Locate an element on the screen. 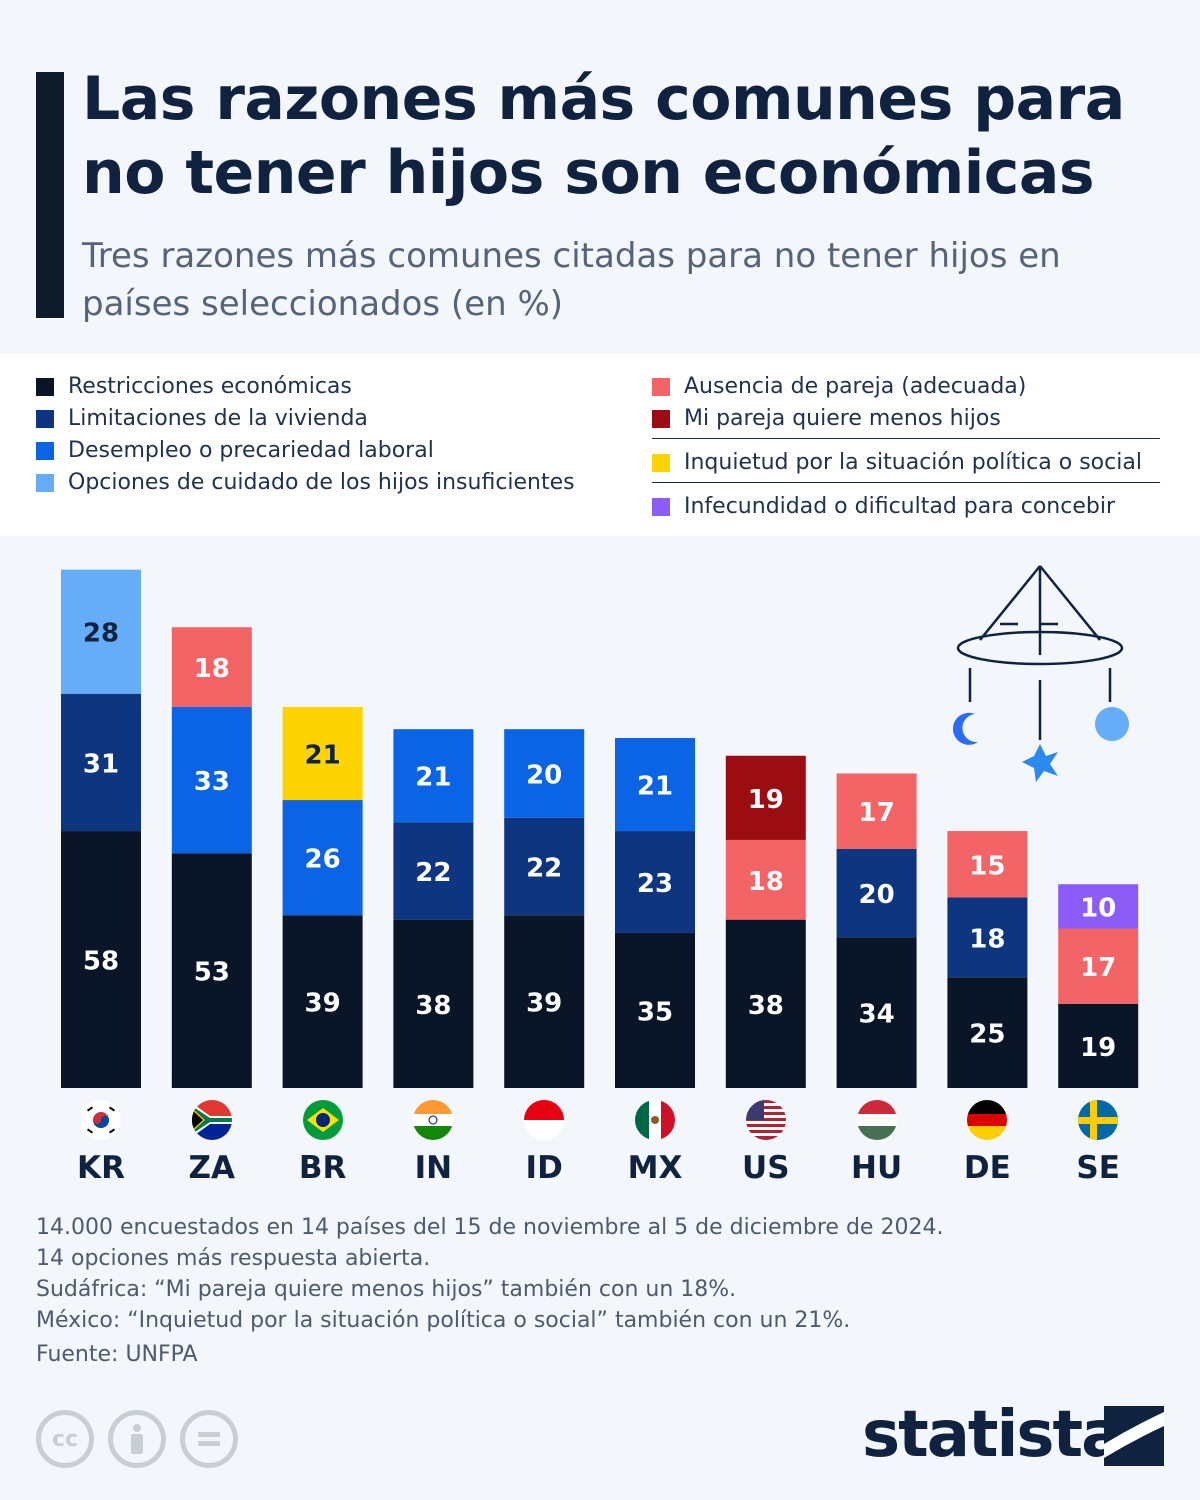 This screenshot has height=1500, width=1200. country-label: BR is located at coordinates (322, 1168).